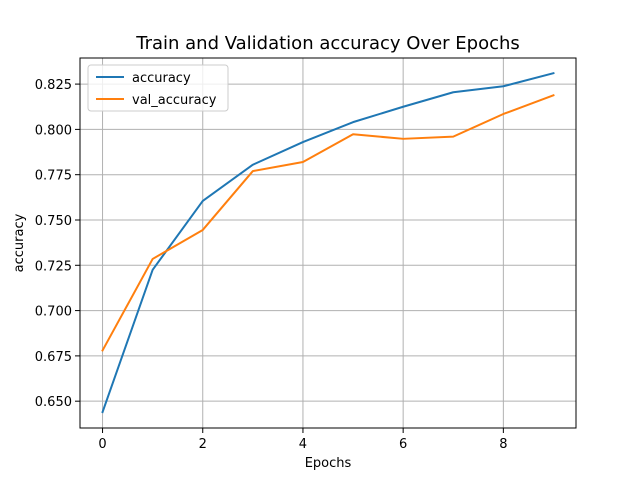 The image size is (640, 480). What do you see at coordinates (174, 100) in the screenshot?
I see `legend-label: val_accuracy` at bounding box center [174, 100].